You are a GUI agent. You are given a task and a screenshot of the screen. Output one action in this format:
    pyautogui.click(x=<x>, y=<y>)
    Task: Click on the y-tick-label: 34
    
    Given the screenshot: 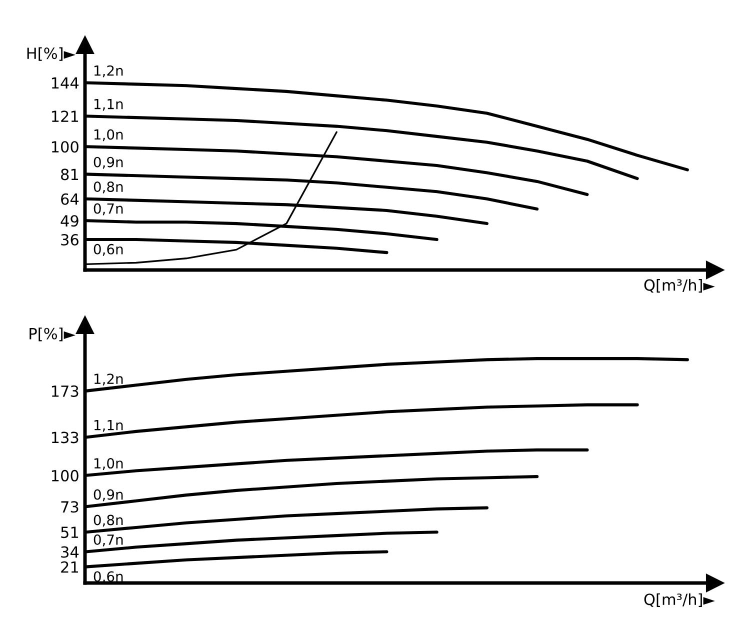 What is the action you would take?
    pyautogui.click(x=70, y=552)
    